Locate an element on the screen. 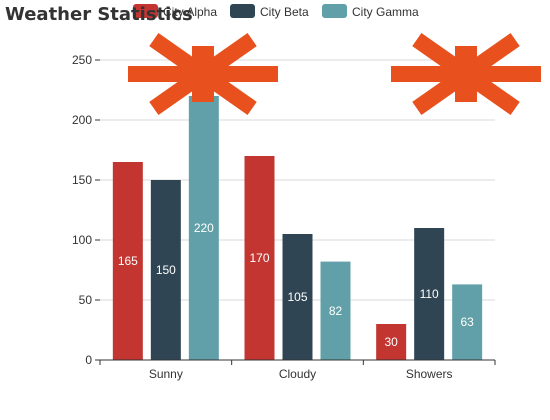  legend-label-city-beta: City Beta is located at coordinates (284, 12).